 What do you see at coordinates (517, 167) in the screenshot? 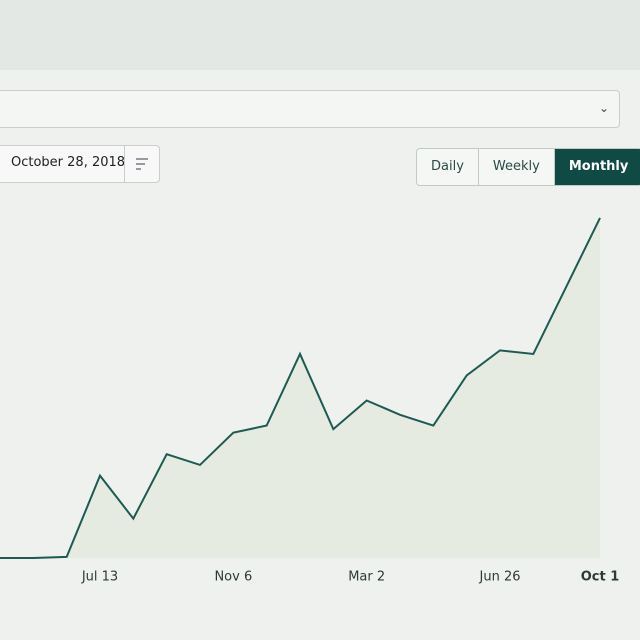
I see `toggle-button: Weekly` at bounding box center [517, 167].